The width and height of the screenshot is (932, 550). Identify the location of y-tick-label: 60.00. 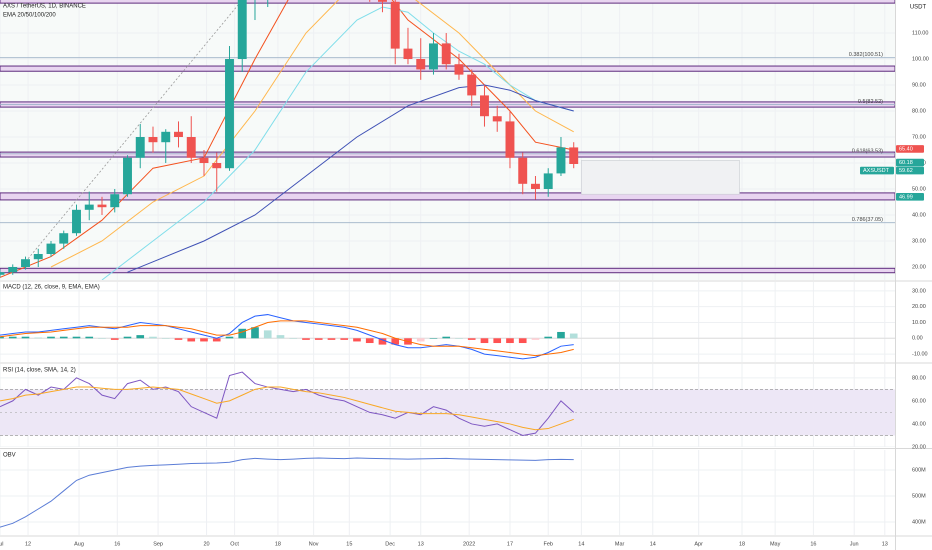
(919, 401).